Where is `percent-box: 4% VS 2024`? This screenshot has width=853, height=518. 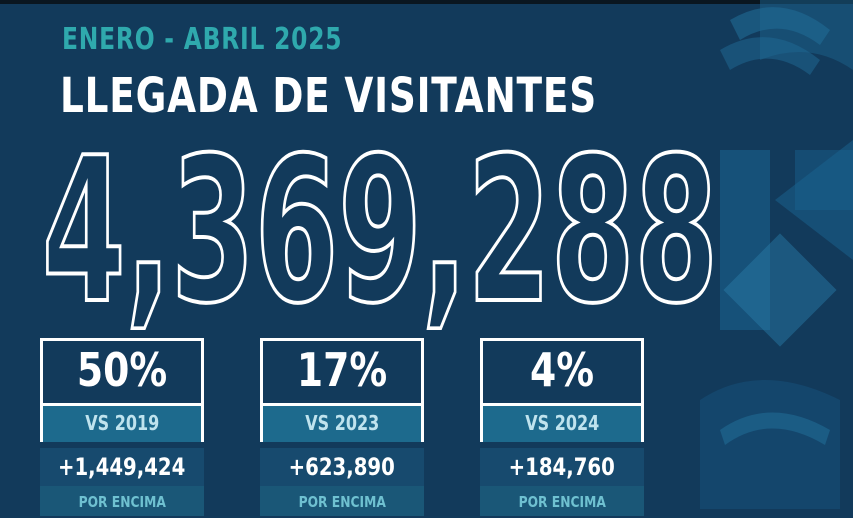 percent-box: 4% VS 2024 is located at coordinates (562, 390).